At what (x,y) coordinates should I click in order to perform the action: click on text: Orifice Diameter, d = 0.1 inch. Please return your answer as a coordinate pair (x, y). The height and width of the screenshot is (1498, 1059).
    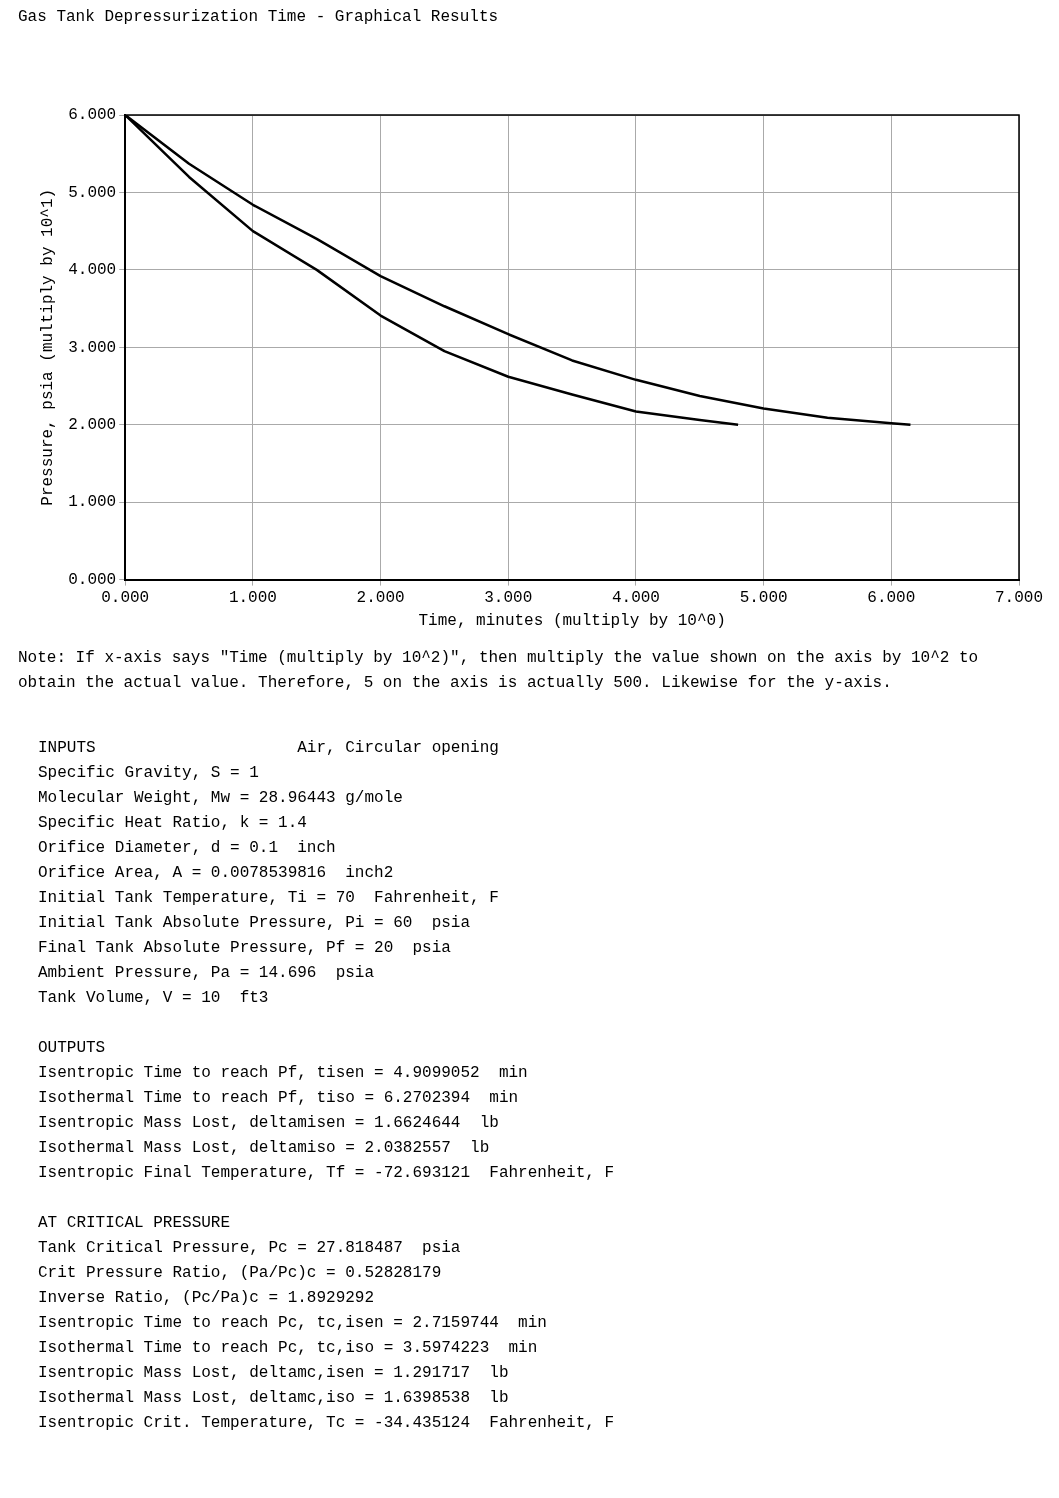
    Looking at the image, I should click on (187, 848).